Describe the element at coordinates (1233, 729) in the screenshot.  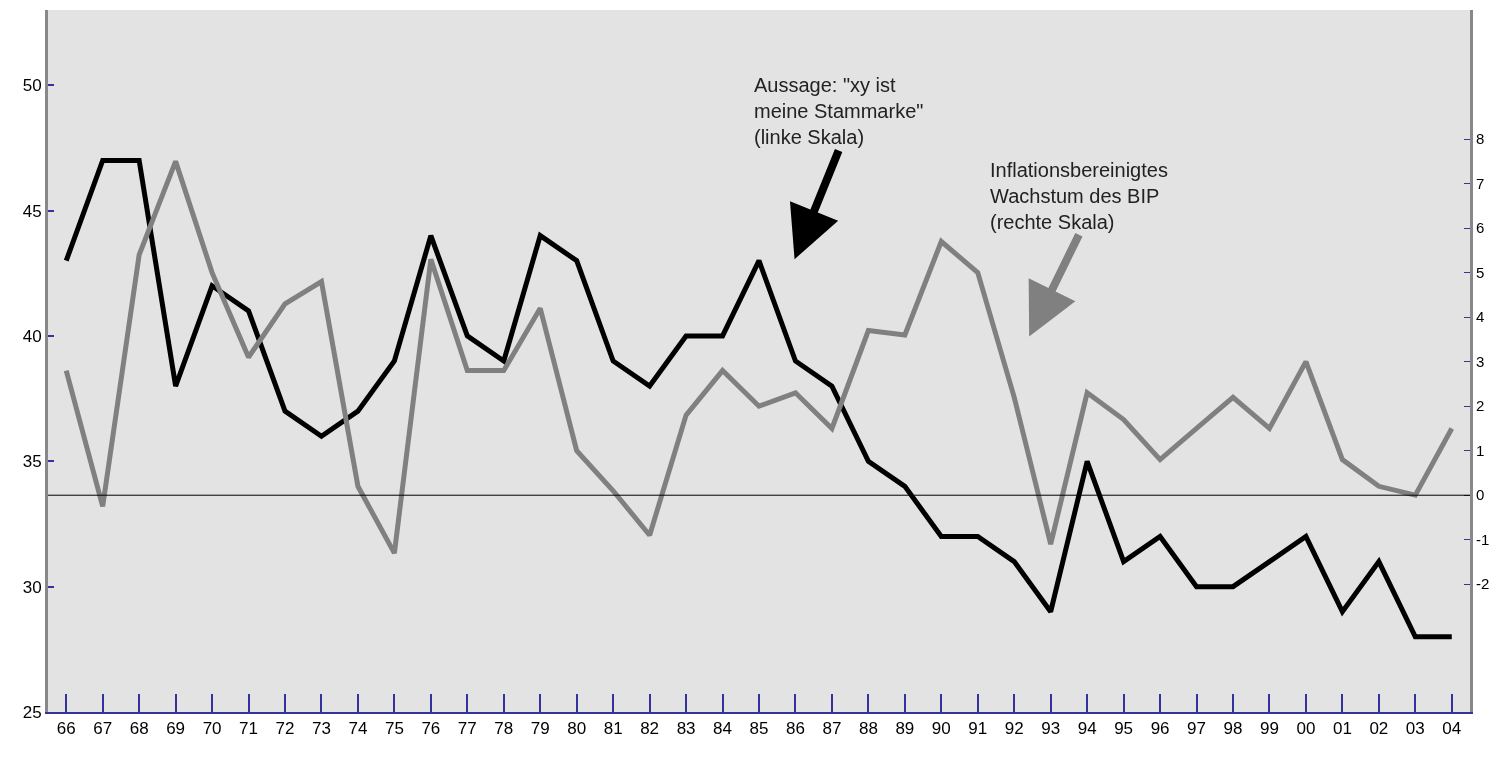
I see `x-tick-label: 98` at that location.